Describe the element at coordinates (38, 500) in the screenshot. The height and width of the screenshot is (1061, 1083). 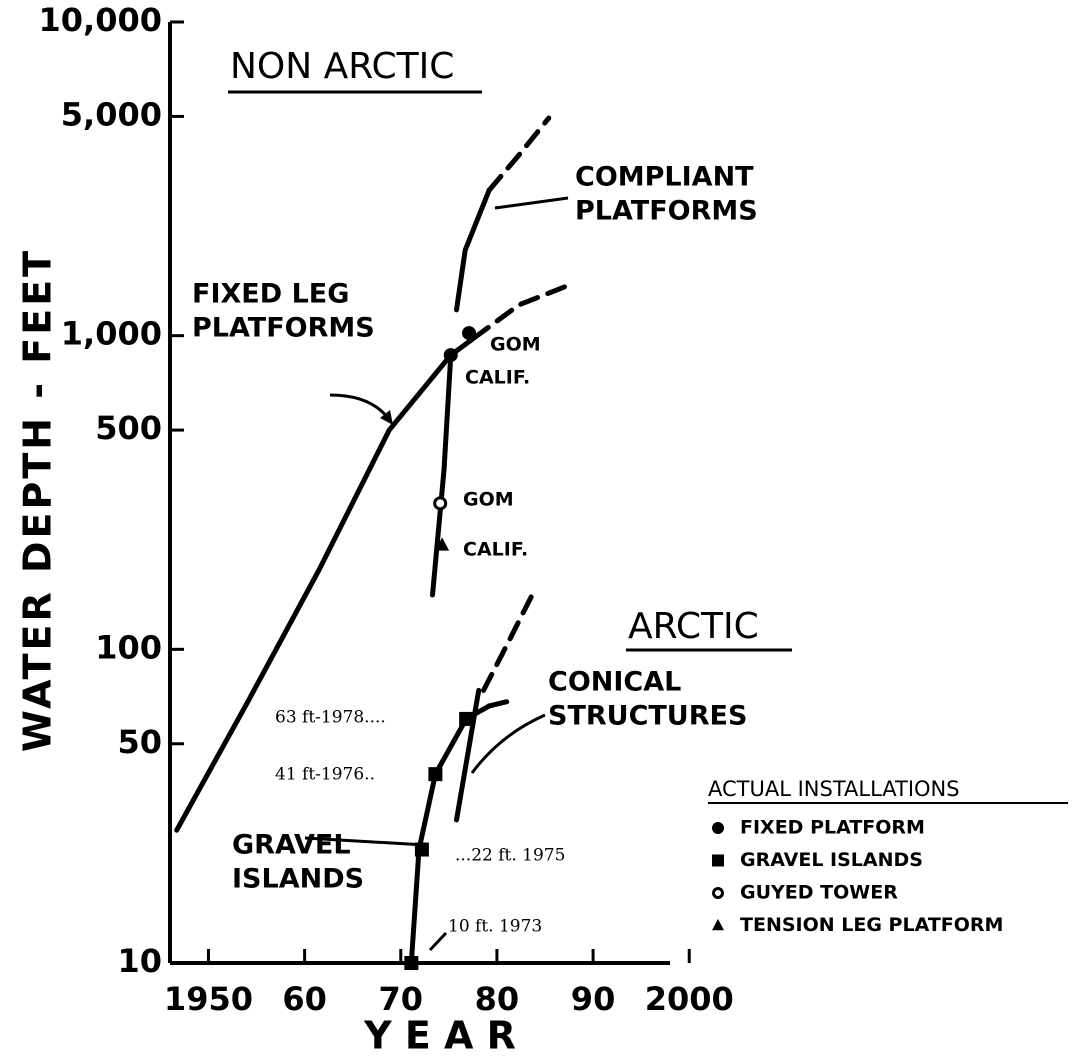
I see `y-axis-label: WATER DEPTH - FEET` at that location.